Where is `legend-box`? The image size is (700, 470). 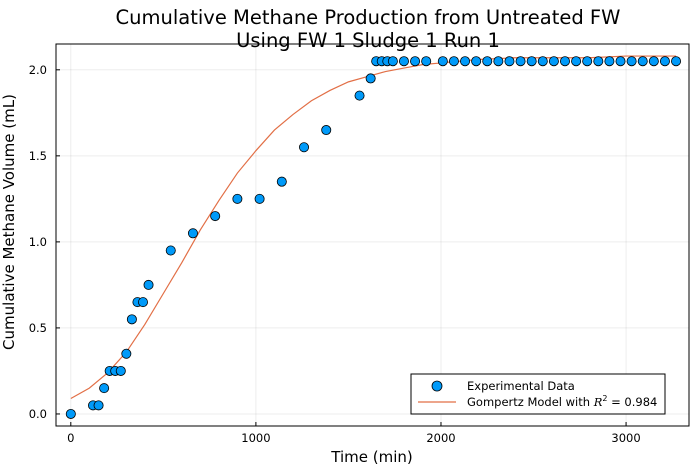
legend-box is located at coordinates (538, 394).